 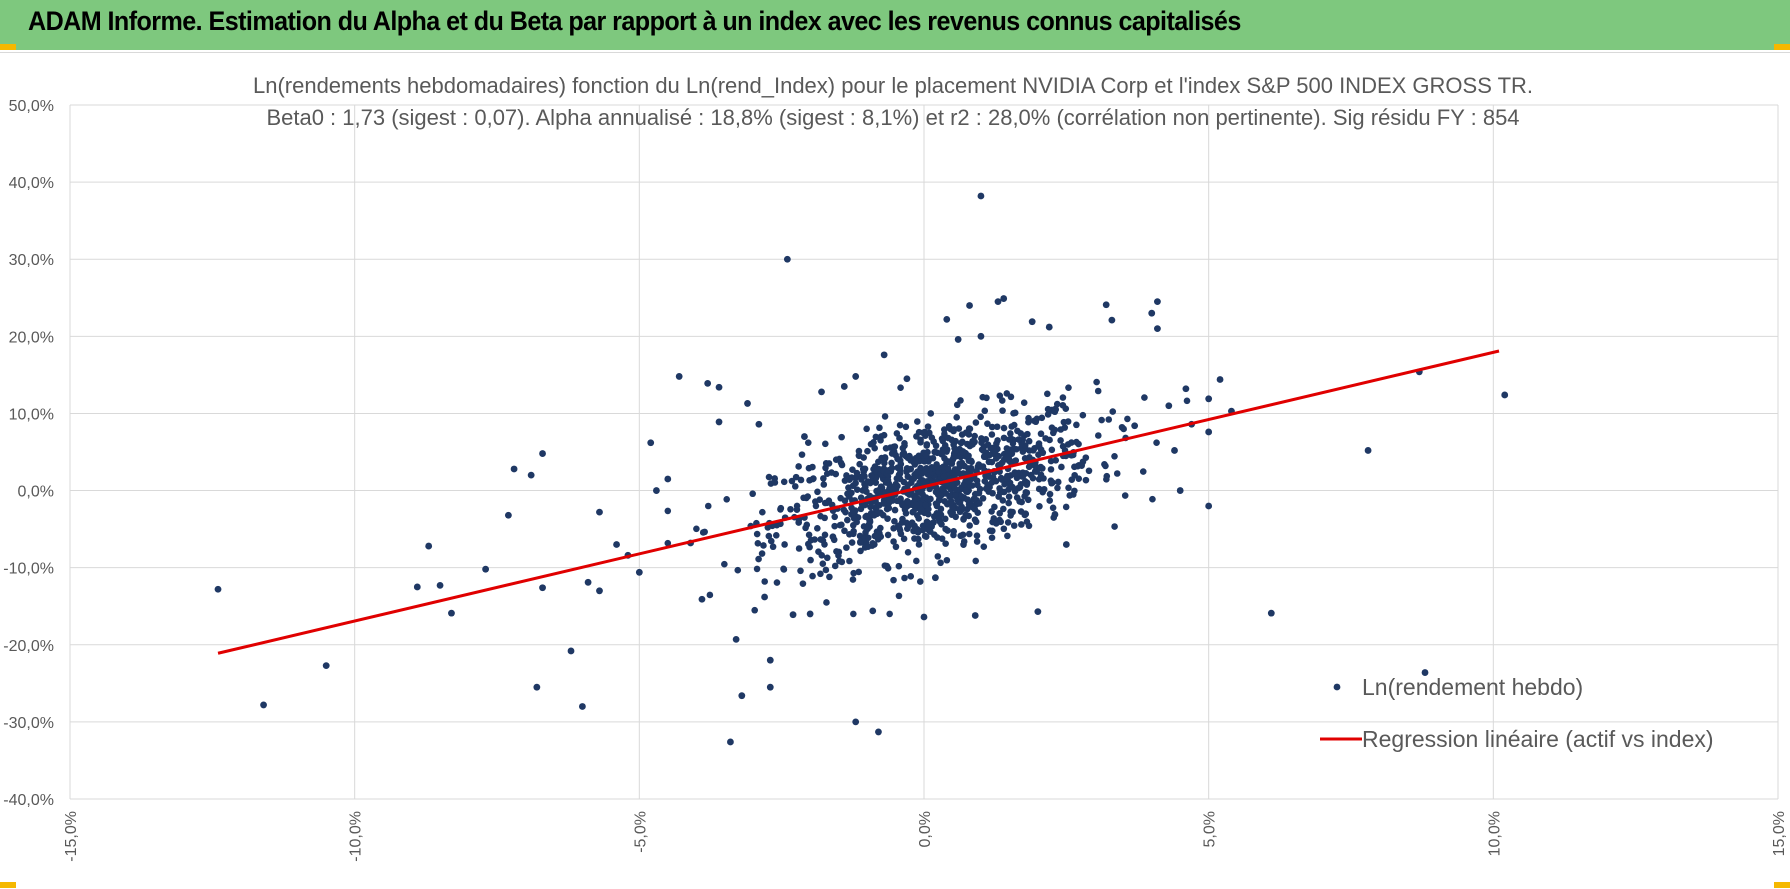 What do you see at coordinates (31, 183) in the screenshot?
I see `y-tick-label: 40,0%` at bounding box center [31, 183].